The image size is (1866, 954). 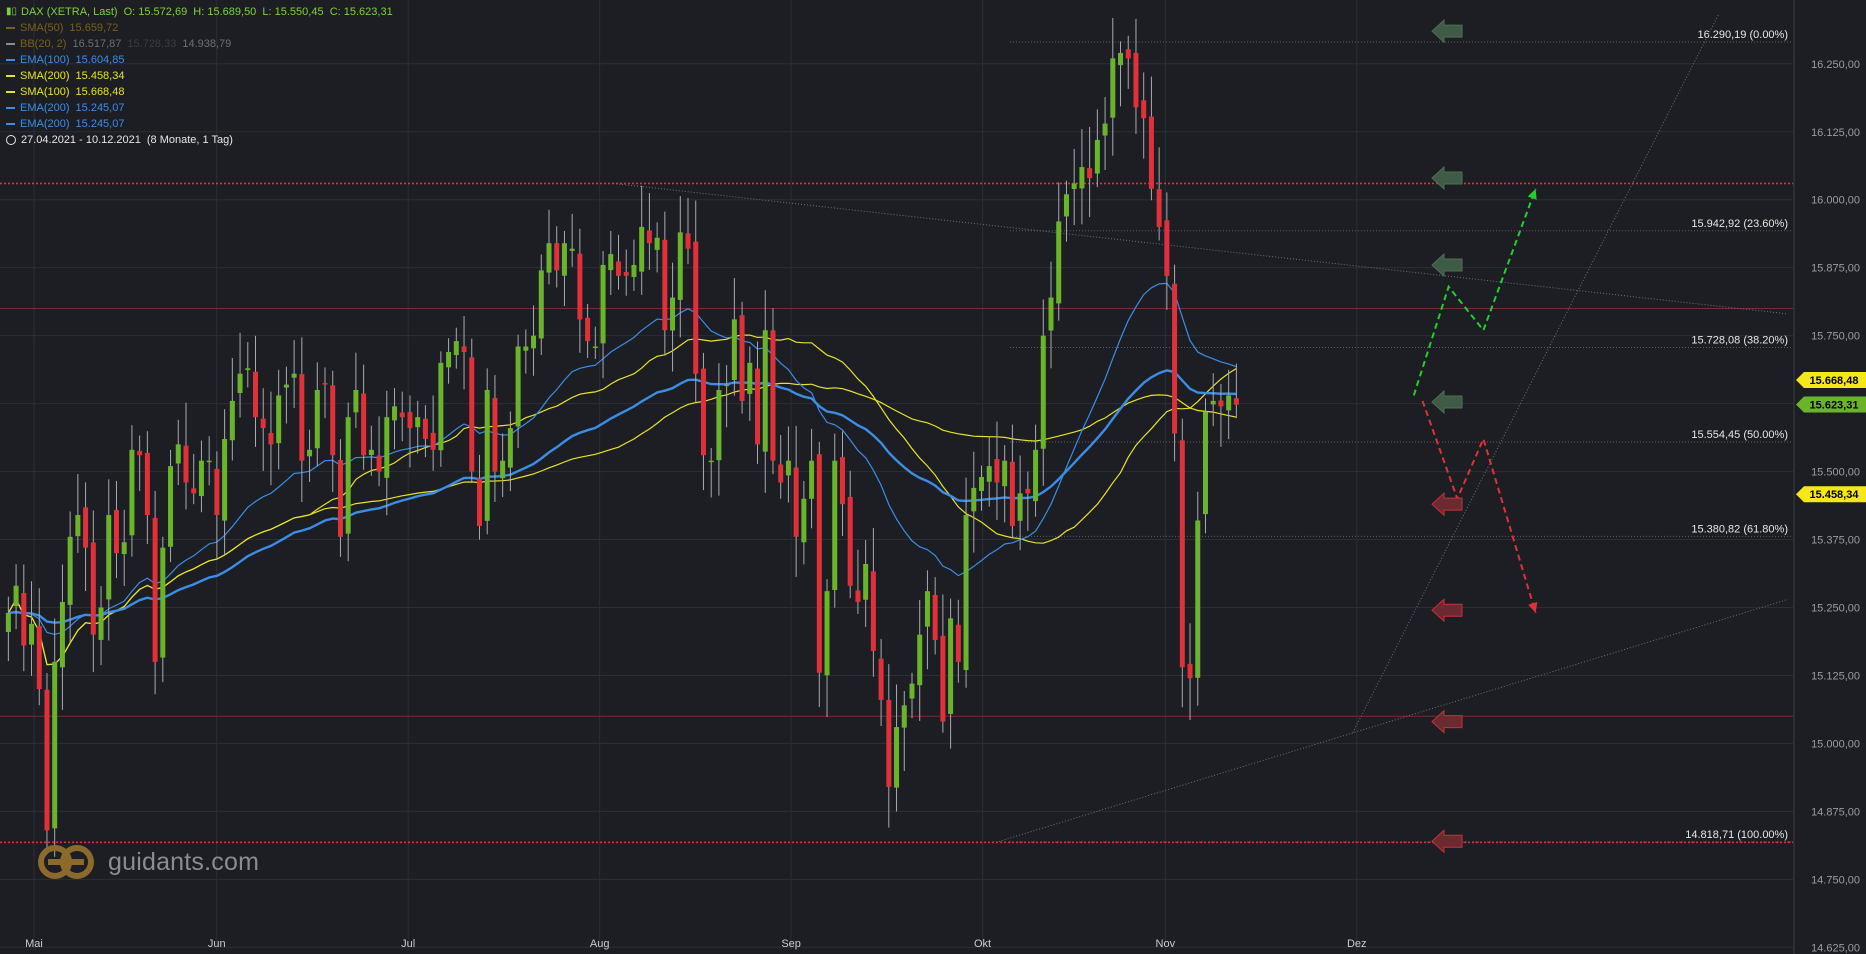 What do you see at coordinates (217, 944) in the screenshot?
I see `x-tick-label: Jun` at bounding box center [217, 944].